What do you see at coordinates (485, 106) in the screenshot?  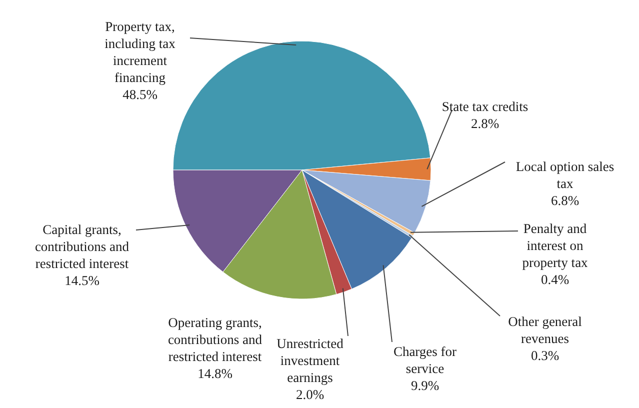 I see `slice-label: State tax credits` at bounding box center [485, 106].